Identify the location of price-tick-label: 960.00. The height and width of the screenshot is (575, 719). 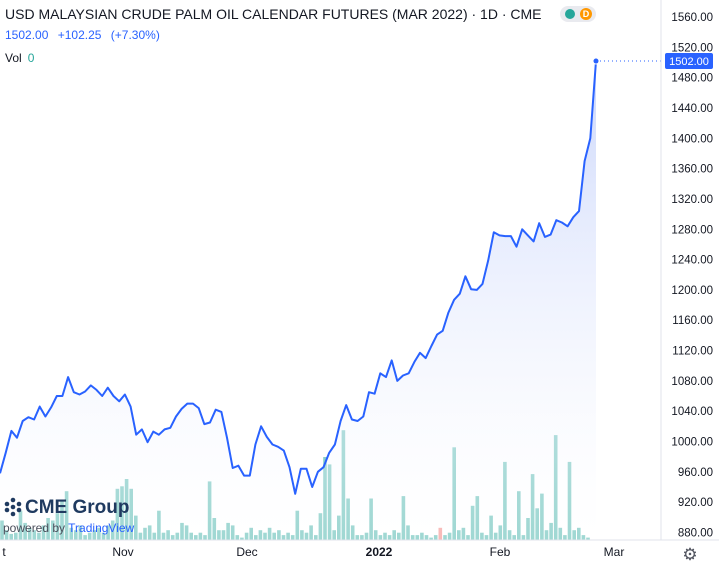
(695, 473).